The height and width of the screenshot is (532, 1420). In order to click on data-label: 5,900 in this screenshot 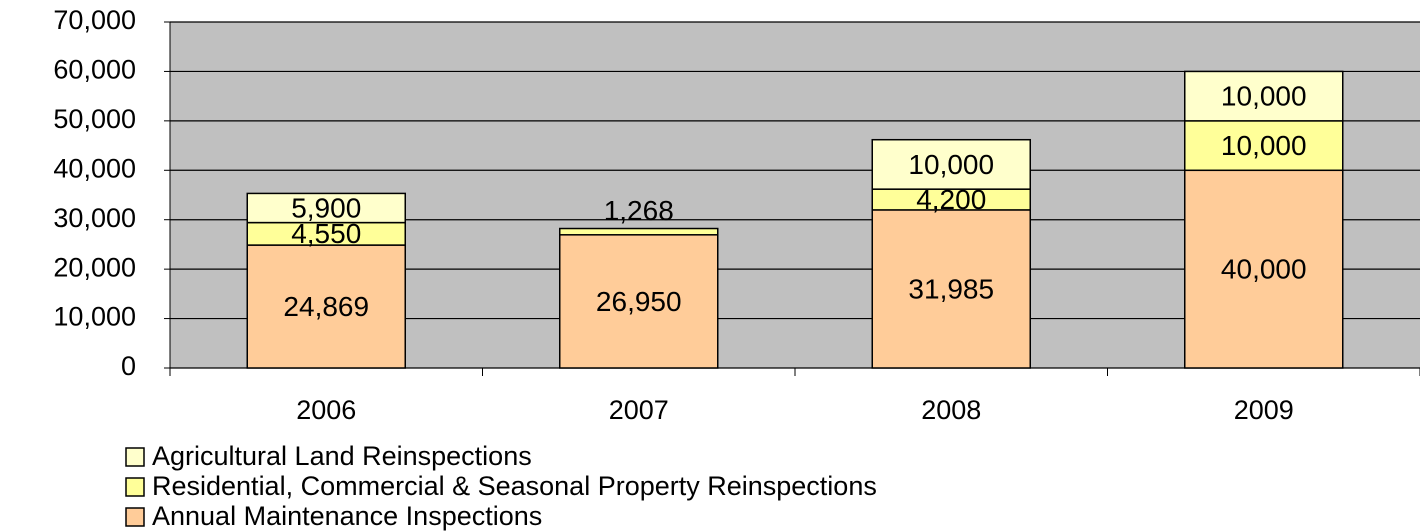, I will do `click(326, 207)`.